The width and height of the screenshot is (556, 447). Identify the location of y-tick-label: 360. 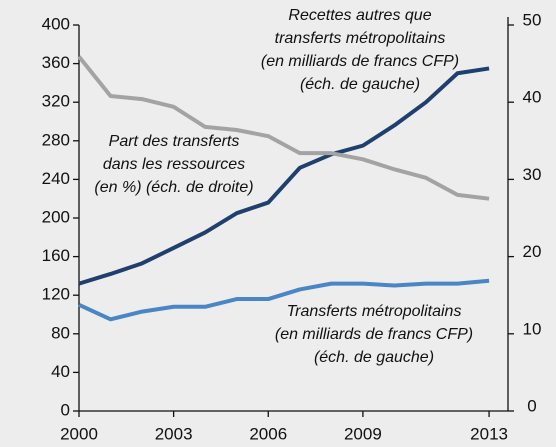
(56, 62).